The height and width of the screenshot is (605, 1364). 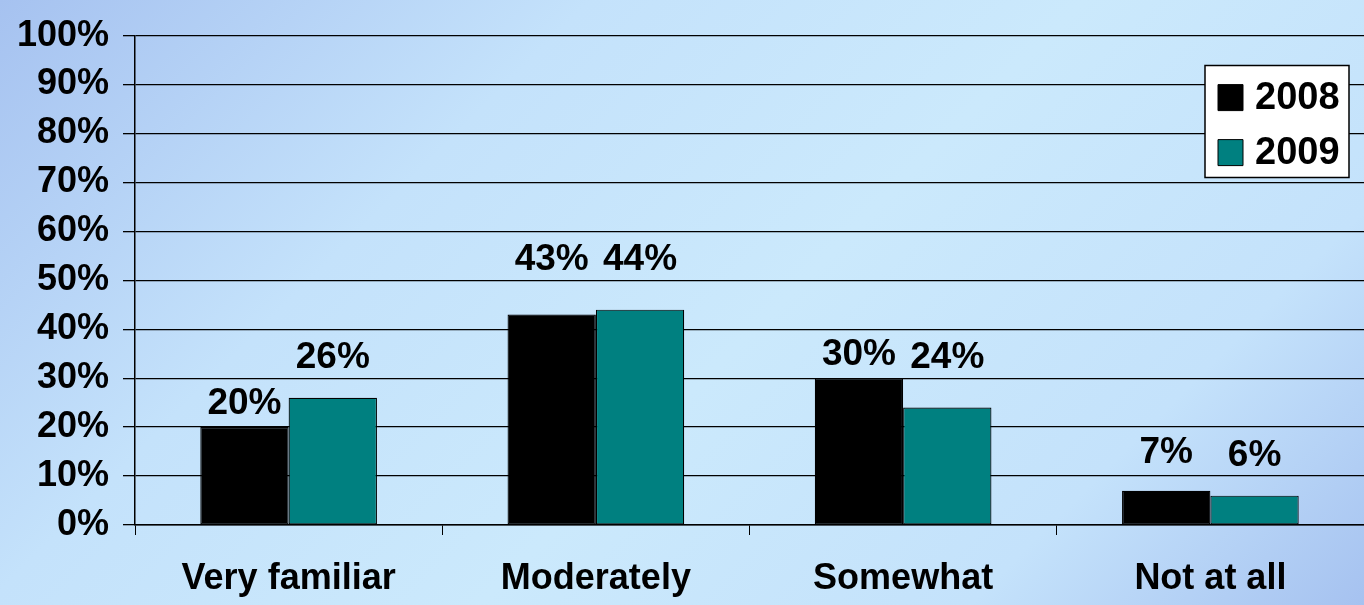 What do you see at coordinates (1254, 453) in the screenshot?
I see `data-label: 6%` at bounding box center [1254, 453].